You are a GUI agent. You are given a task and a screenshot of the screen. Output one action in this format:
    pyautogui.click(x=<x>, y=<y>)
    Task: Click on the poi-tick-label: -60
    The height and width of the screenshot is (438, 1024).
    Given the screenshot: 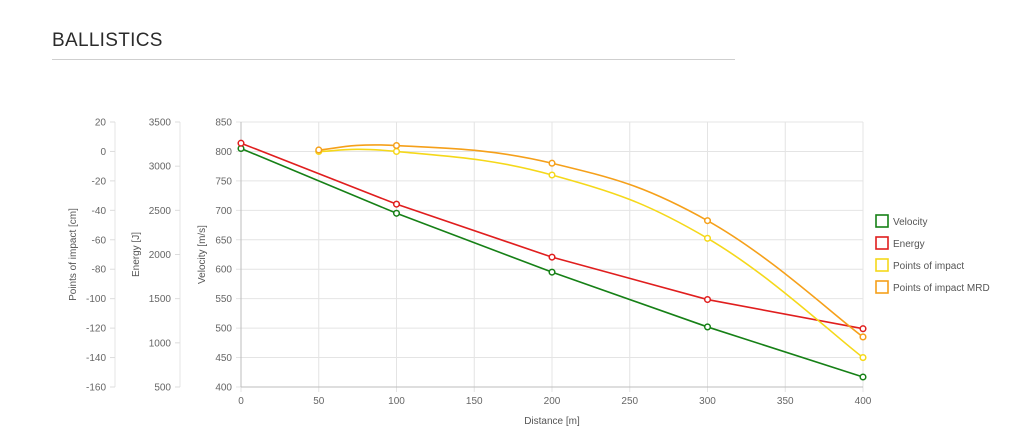 What is the action you would take?
    pyautogui.click(x=99, y=240)
    